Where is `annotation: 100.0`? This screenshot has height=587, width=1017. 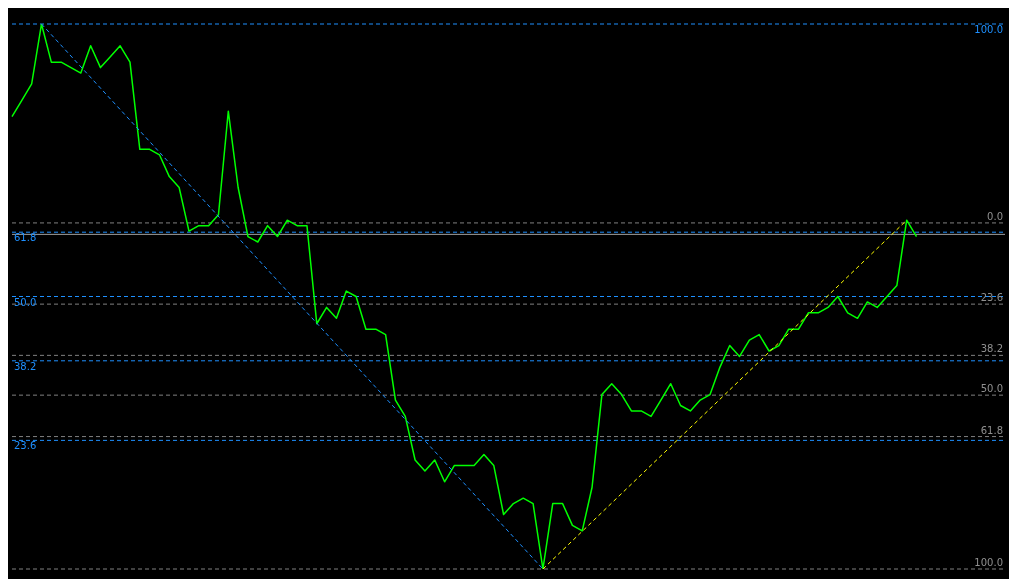 annotation: 100.0 is located at coordinates (988, 562).